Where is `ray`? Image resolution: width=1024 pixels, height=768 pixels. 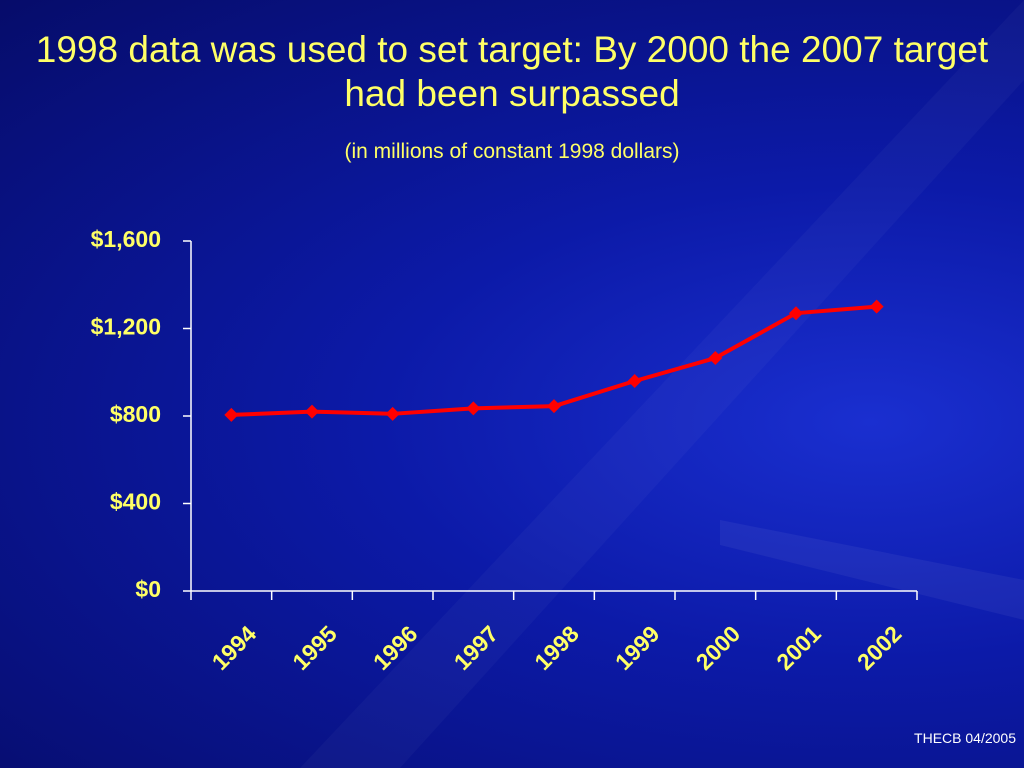 ray is located at coordinates (872, 570).